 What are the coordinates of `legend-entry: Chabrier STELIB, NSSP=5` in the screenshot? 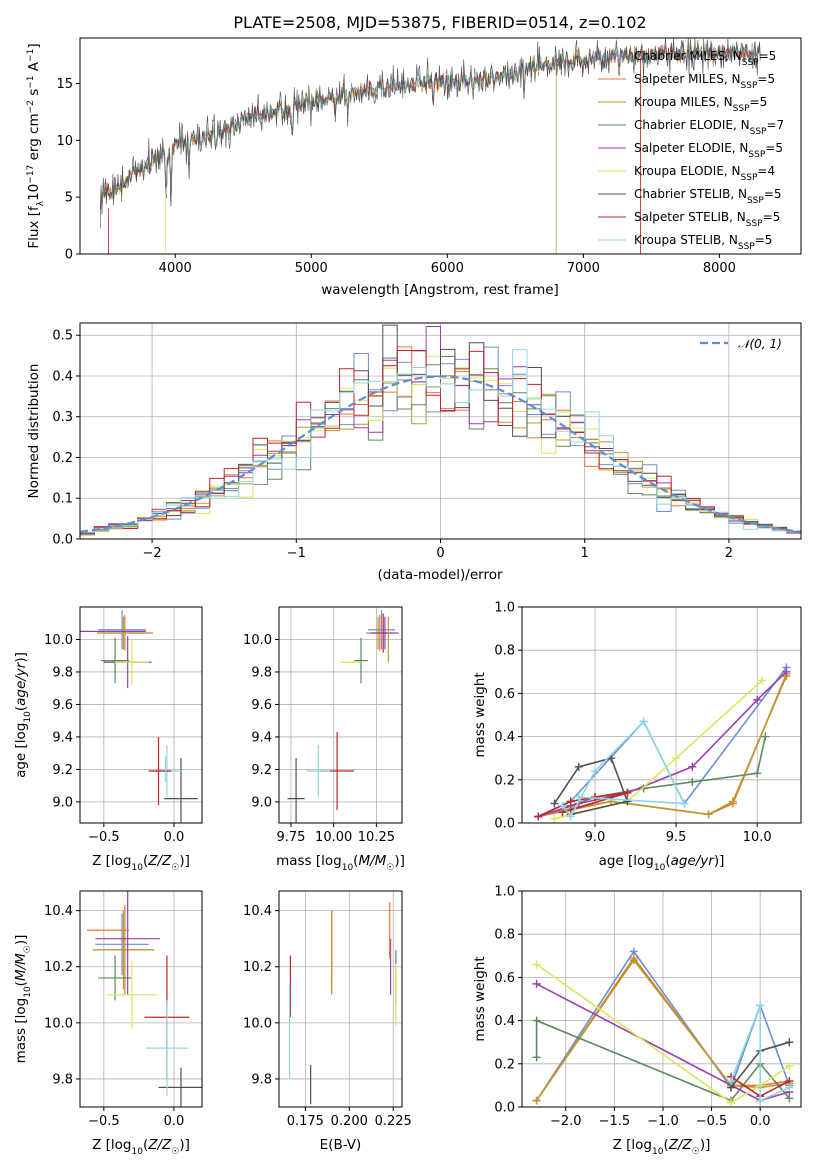 It's located at (708, 196).